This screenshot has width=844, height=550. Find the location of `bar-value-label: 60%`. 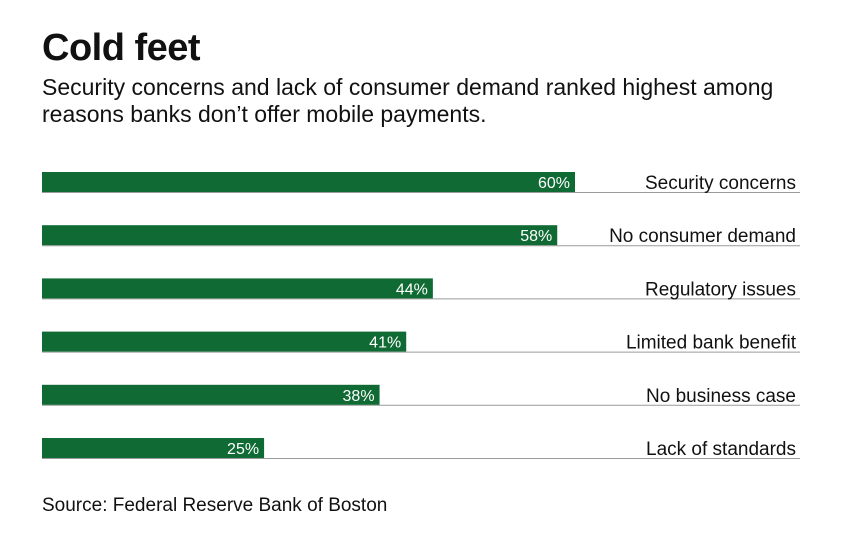

bar-value-label: 60% is located at coordinates (554, 183).